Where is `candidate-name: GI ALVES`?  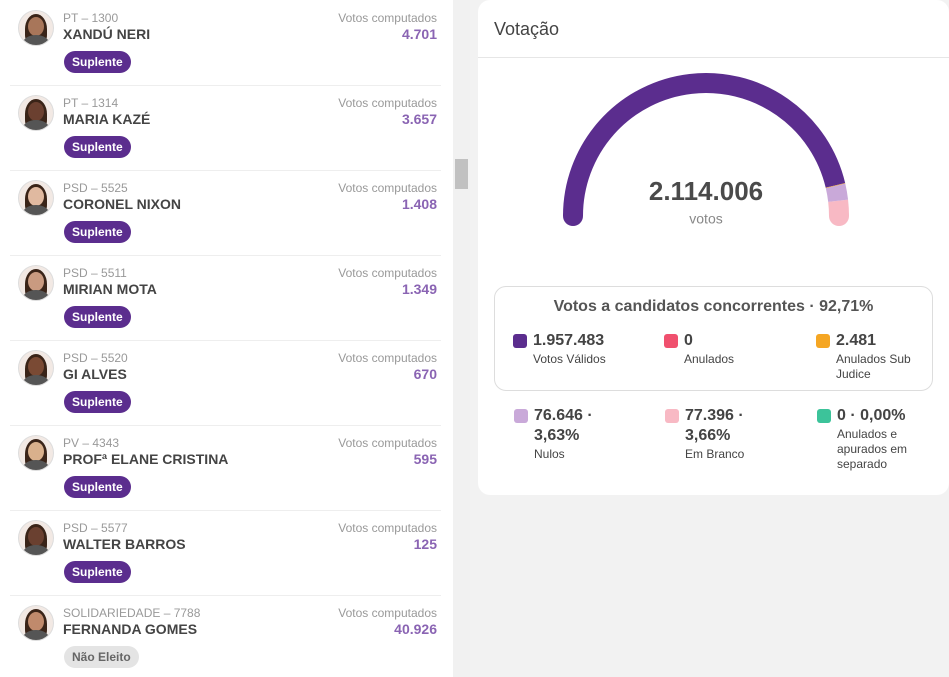 candidate-name: GI ALVES is located at coordinates (95, 374).